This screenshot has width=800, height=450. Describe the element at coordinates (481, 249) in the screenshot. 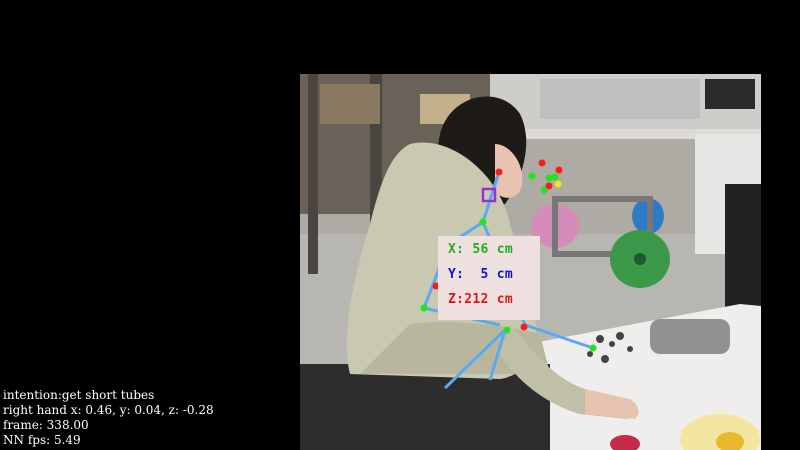

I see `x-position-readout: X: 56 cm` at that location.